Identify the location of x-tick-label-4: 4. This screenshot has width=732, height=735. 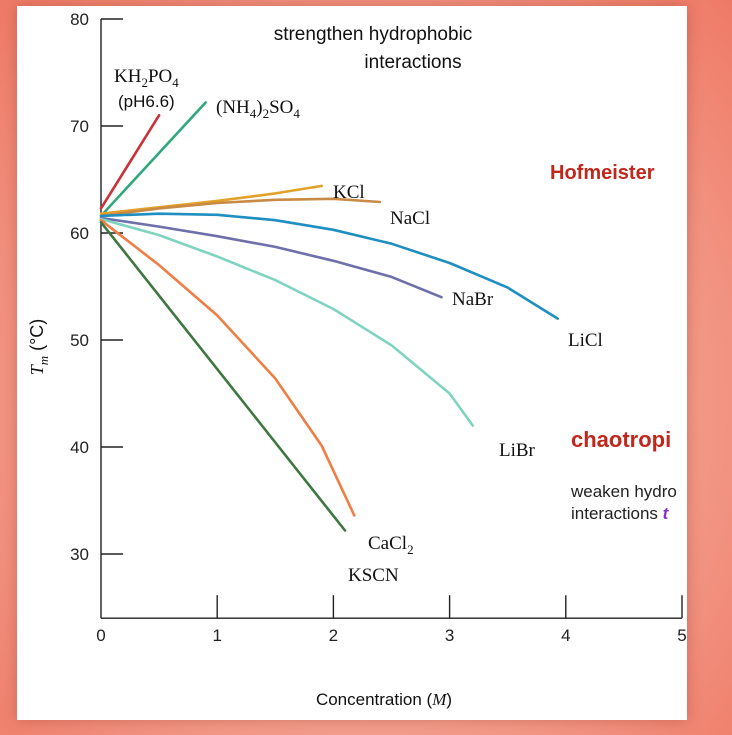
(565, 635).